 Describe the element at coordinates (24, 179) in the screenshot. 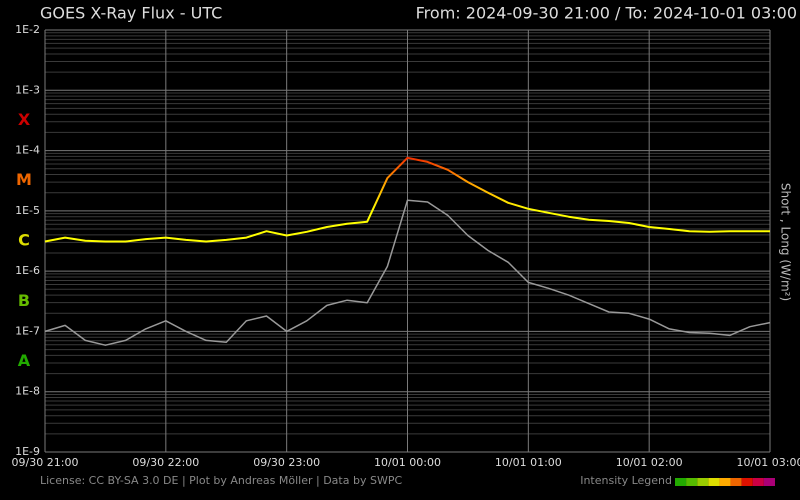

I see `class-label: M` at that location.